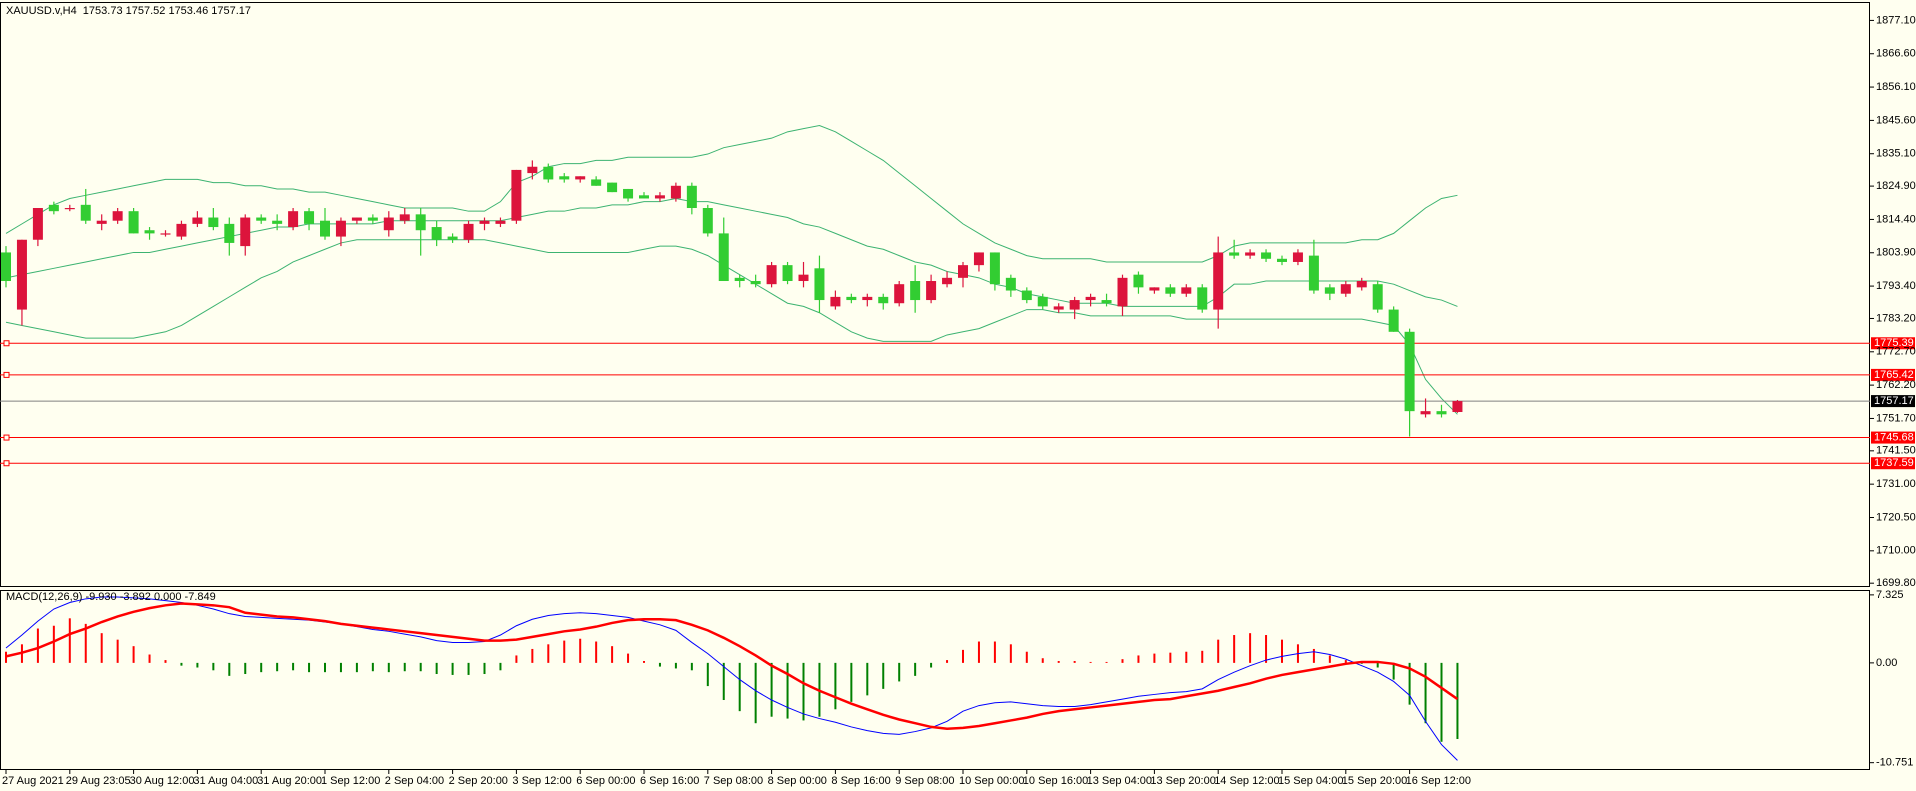 The width and height of the screenshot is (1916, 791). I want to click on y-tick-label: 1699.80, so click(1896, 583).